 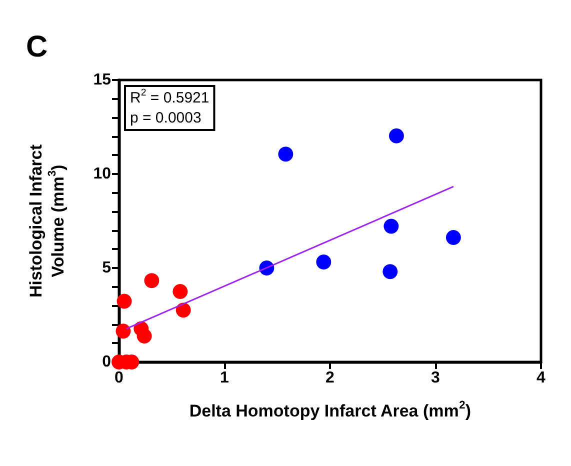 I want to click on x-tick-label: 0, so click(x=119, y=378).